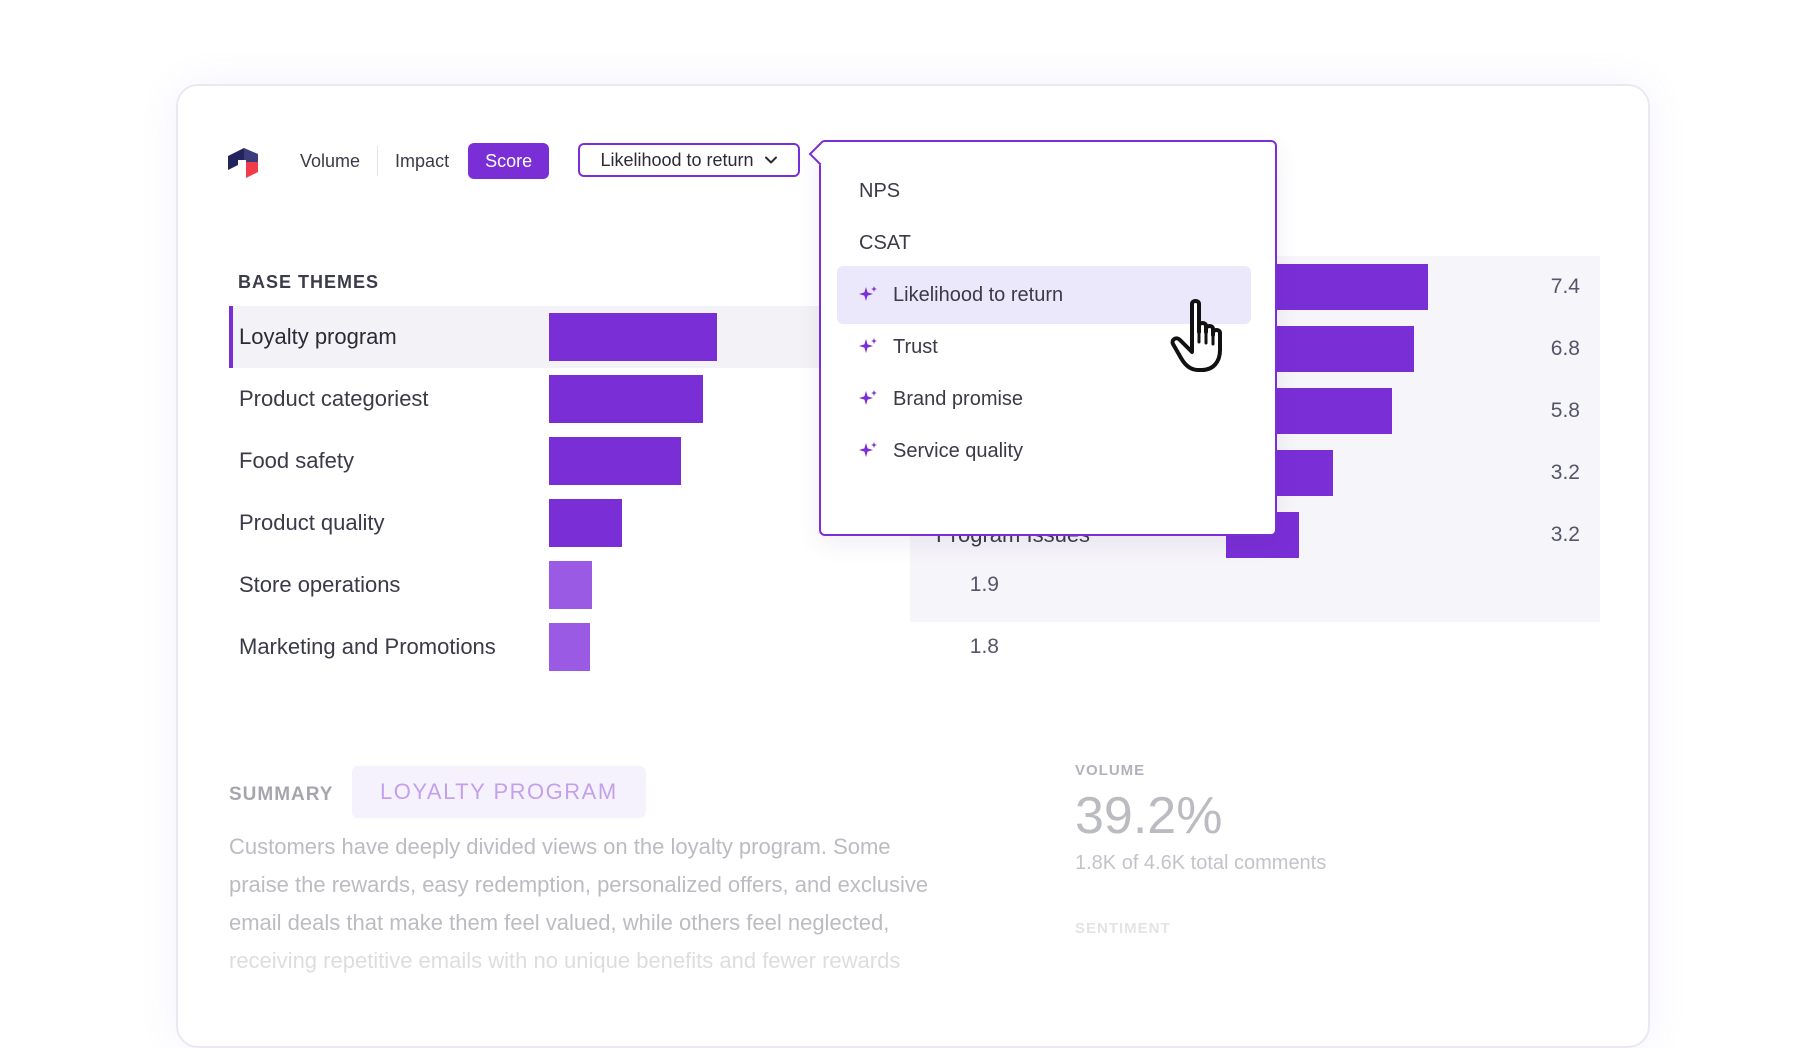  What do you see at coordinates (677, 159) in the screenshot?
I see `metric-select-value: Likelihood to return` at bounding box center [677, 159].